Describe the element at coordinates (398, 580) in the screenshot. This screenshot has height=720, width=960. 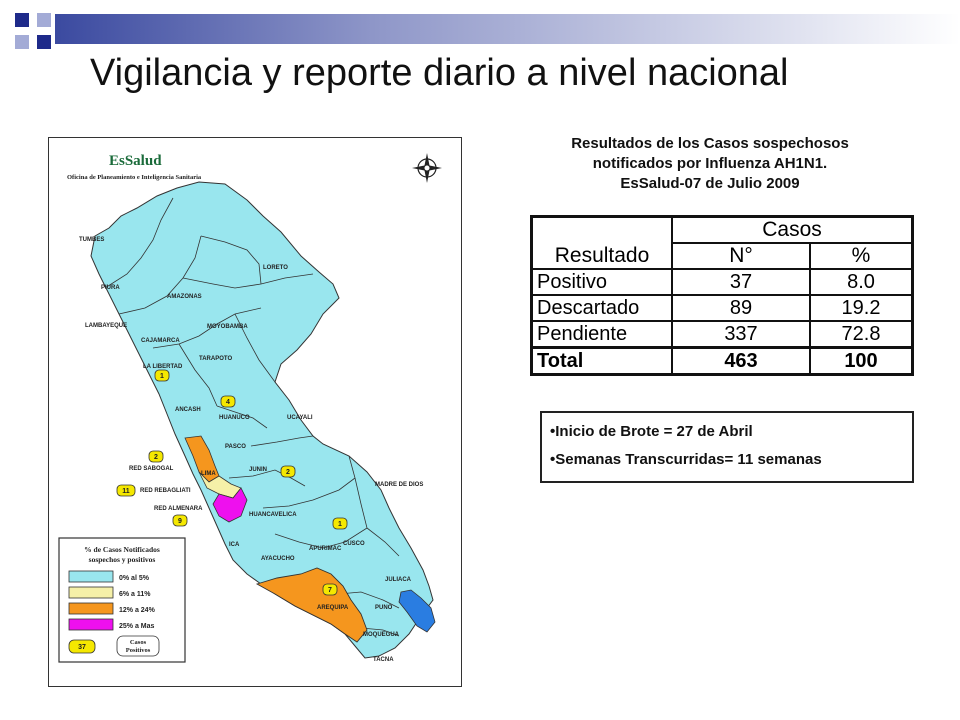
I see `region-label: JULIACA` at that location.